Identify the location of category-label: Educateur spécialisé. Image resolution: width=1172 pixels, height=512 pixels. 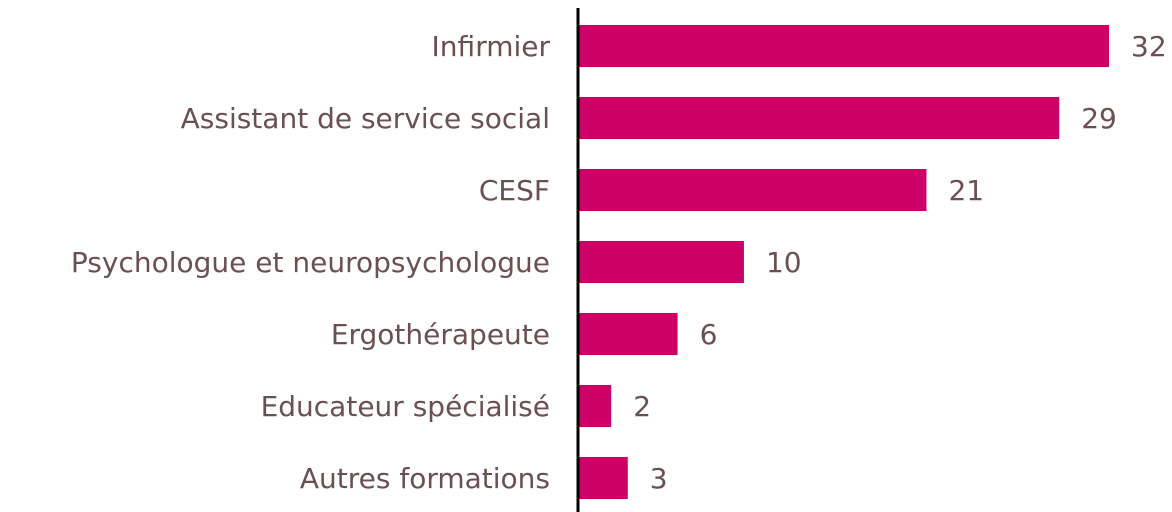
(405, 406).